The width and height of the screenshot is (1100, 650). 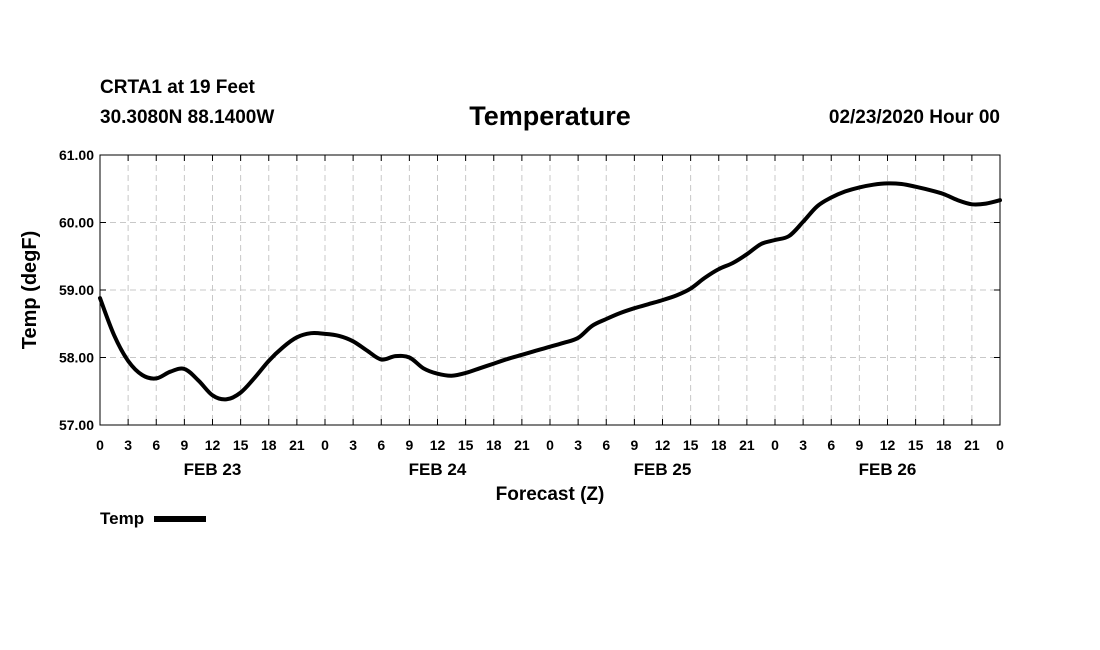 I want to click on x-axis-title: Forecast (Z), so click(x=550, y=494).